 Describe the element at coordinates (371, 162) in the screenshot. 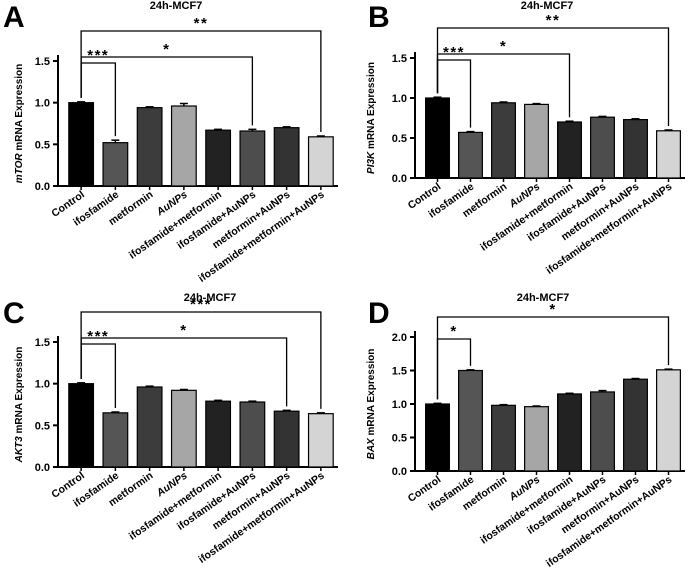

I see `y-axis-gene: PI3K` at that location.